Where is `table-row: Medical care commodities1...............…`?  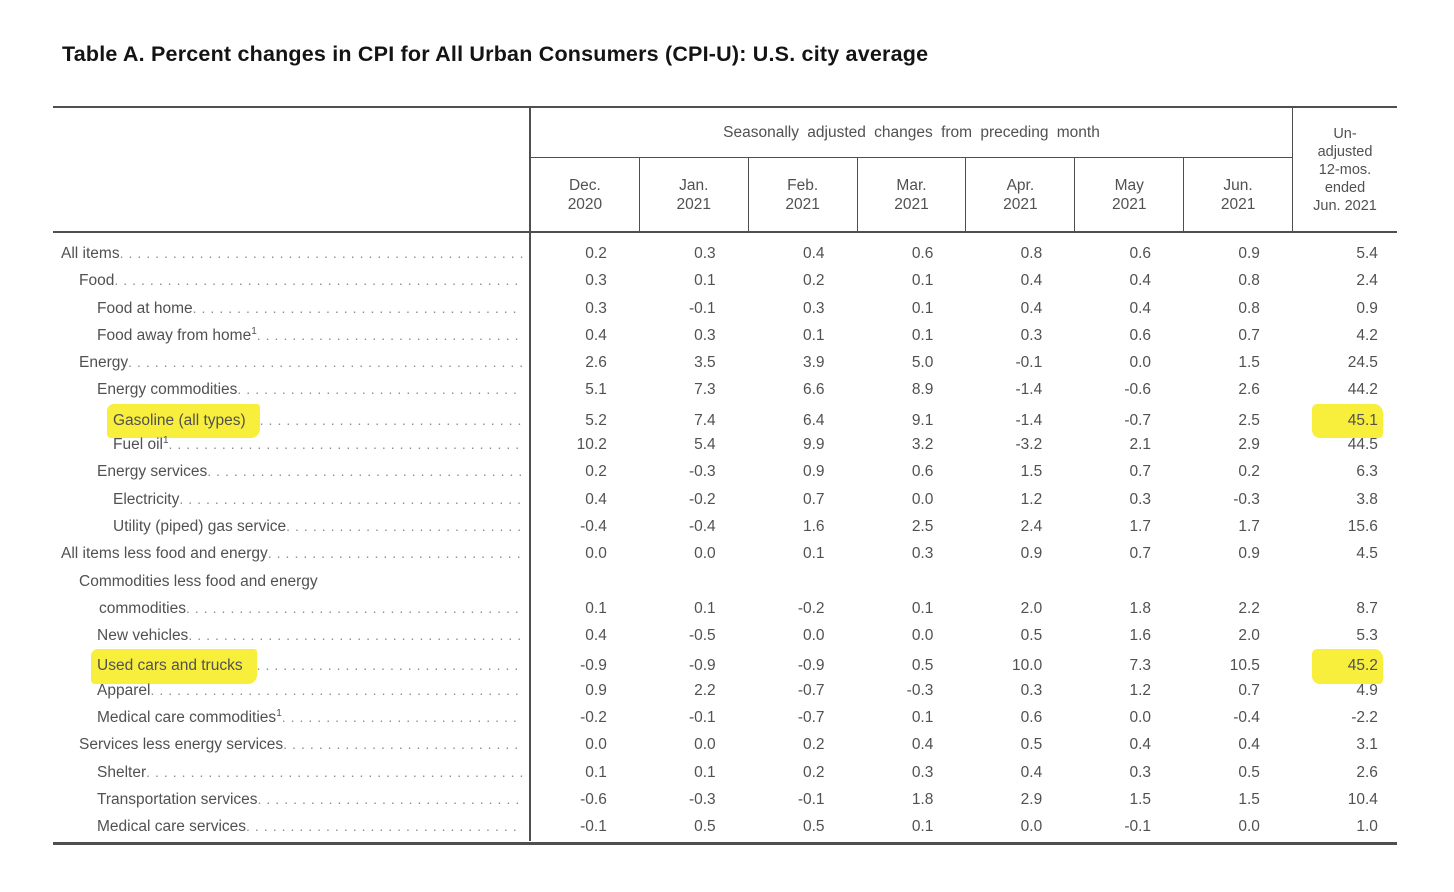
table-row: Medical care commodities1...............… is located at coordinates (725, 717).